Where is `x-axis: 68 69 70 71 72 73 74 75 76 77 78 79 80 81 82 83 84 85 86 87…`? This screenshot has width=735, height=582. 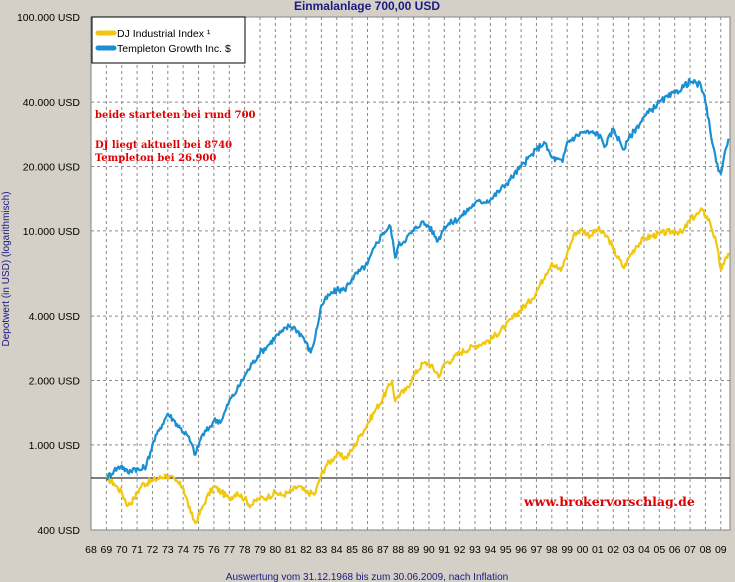
x-axis: 68 69 70 71 72 73 74 75 76 77 78 79 80 81 82 83 84 85 86 87… is located at coordinates (406, 550).